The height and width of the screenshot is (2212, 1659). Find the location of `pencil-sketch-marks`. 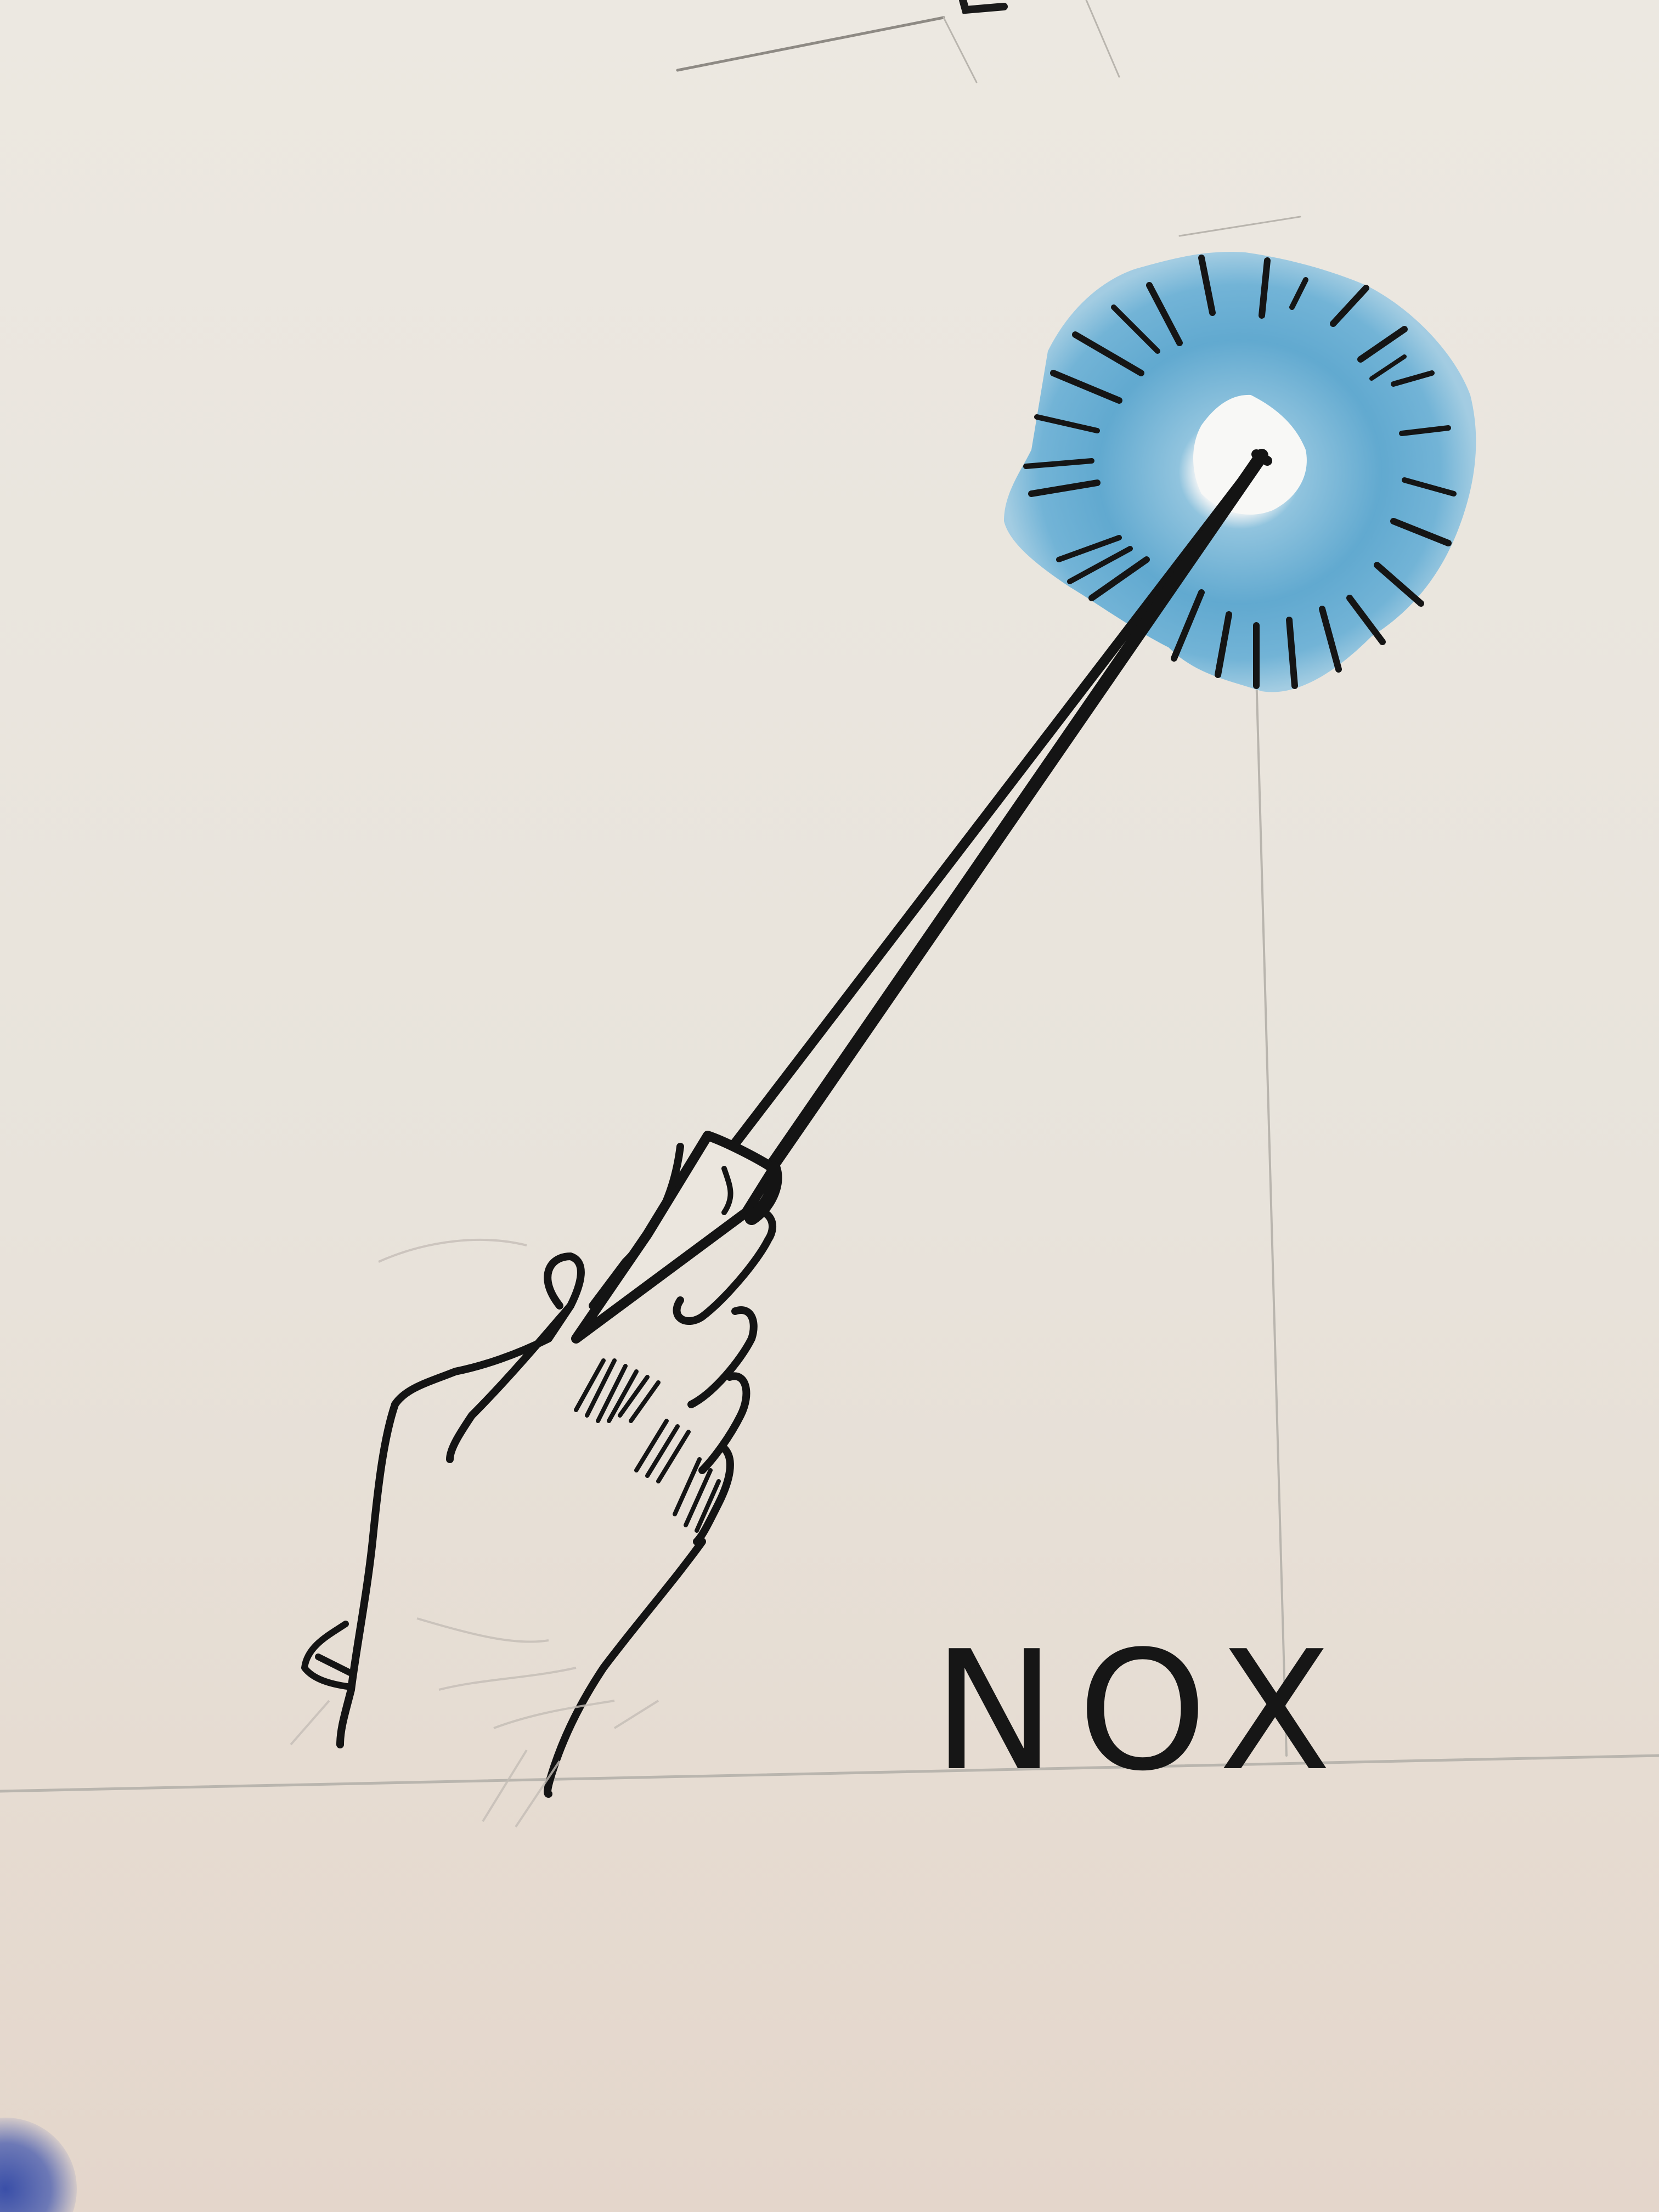

pencil-sketch-marks is located at coordinates (474, 1534).